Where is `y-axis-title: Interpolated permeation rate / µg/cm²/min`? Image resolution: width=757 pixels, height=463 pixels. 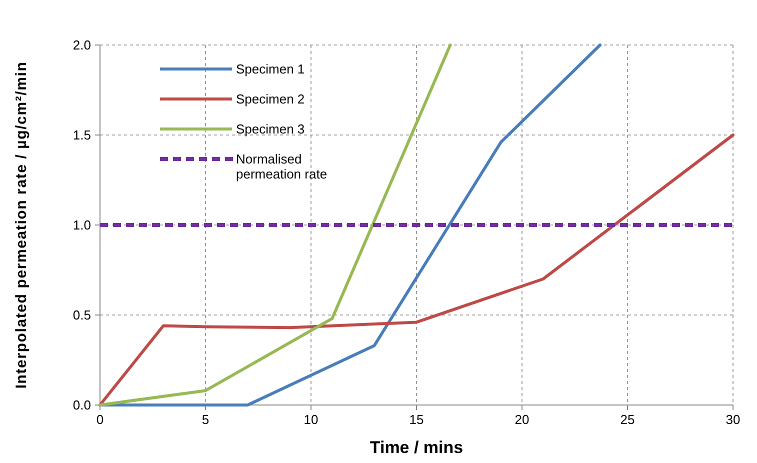 y-axis-title: Interpolated permeation rate / µg/cm²/min is located at coordinates (21, 225).